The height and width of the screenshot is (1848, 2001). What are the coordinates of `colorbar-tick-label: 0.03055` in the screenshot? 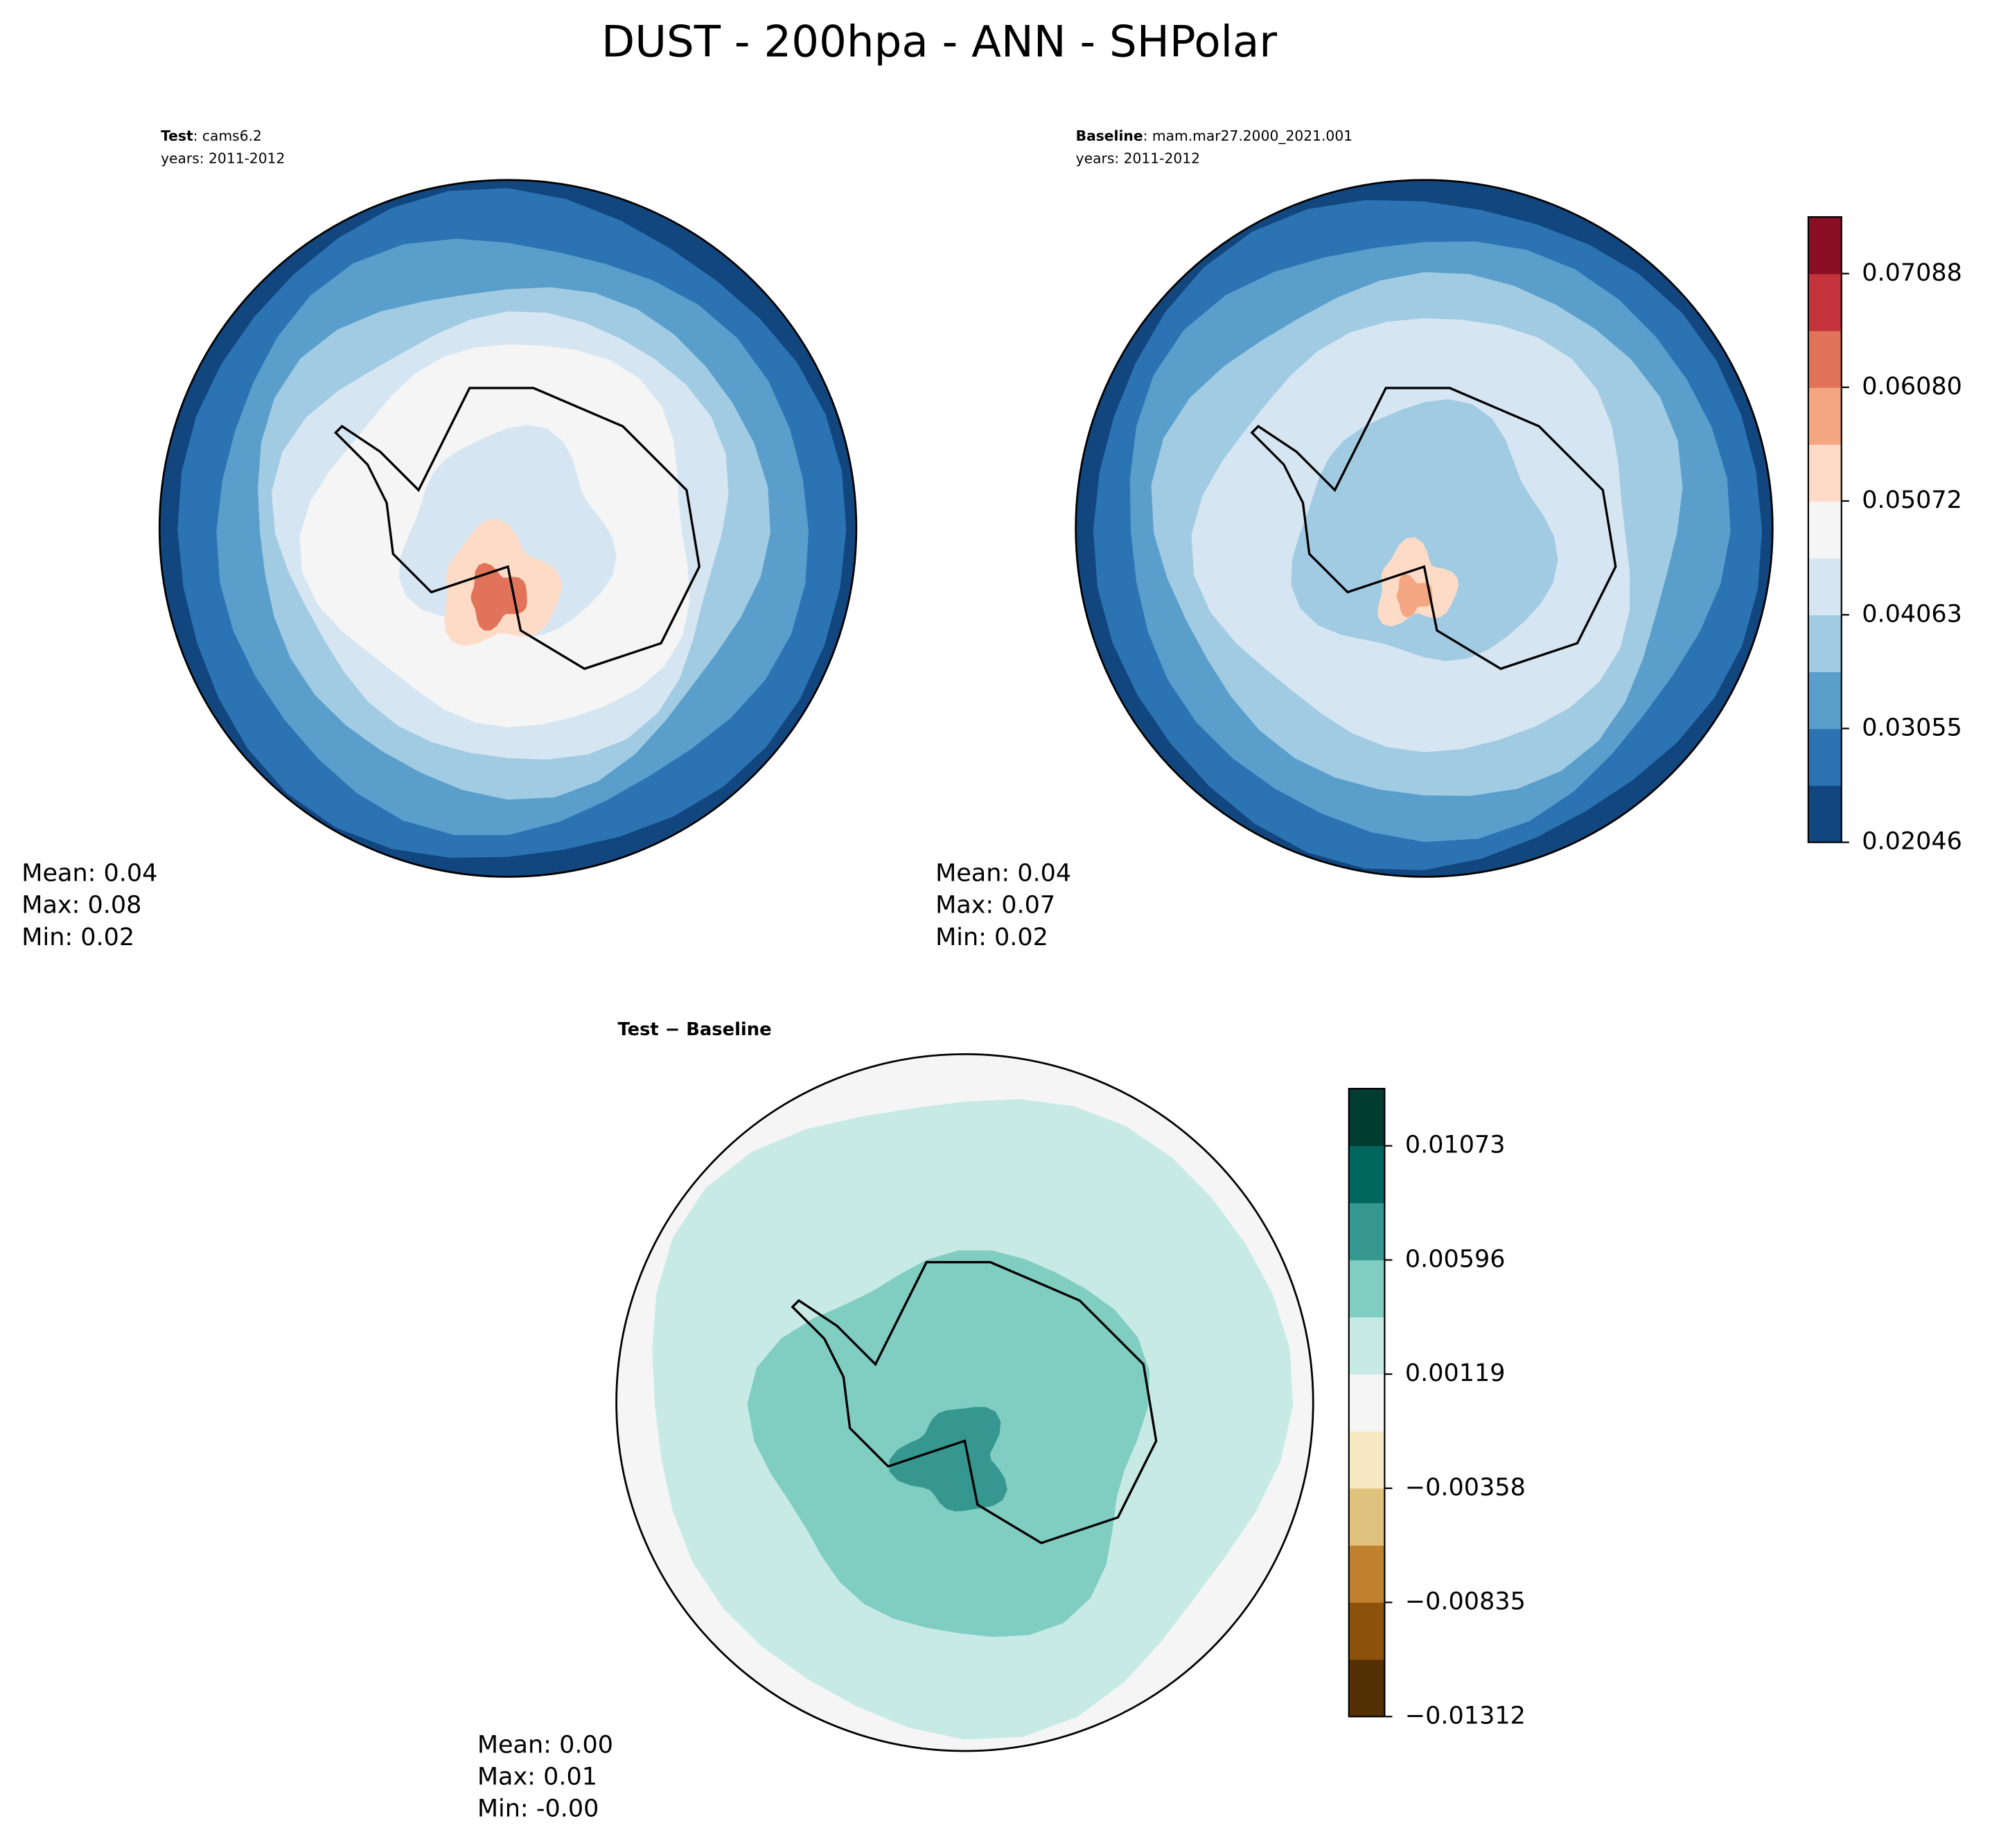 It's located at (1912, 727).